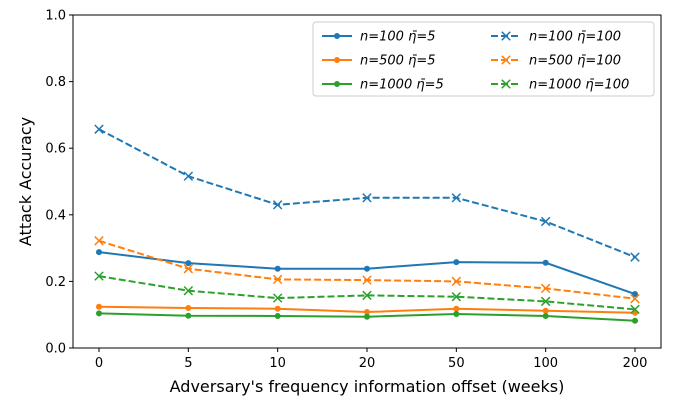  Describe the element at coordinates (397, 61) in the screenshot. I see `legend-label: n=500 η̄=5` at that location.